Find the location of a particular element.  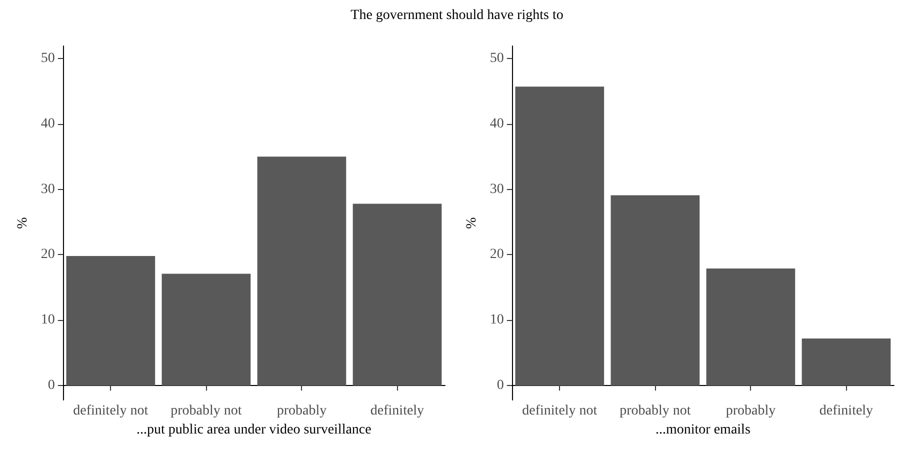

x-axis-title: ...put public area under video surveillance is located at coordinates (254, 430).